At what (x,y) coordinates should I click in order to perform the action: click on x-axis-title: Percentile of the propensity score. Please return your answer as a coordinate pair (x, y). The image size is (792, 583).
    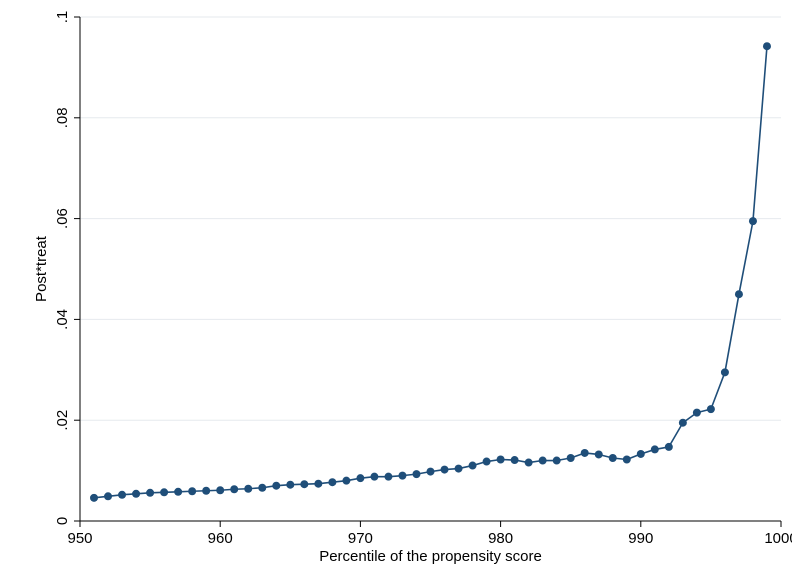
    Looking at the image, I should click on (430, 556).